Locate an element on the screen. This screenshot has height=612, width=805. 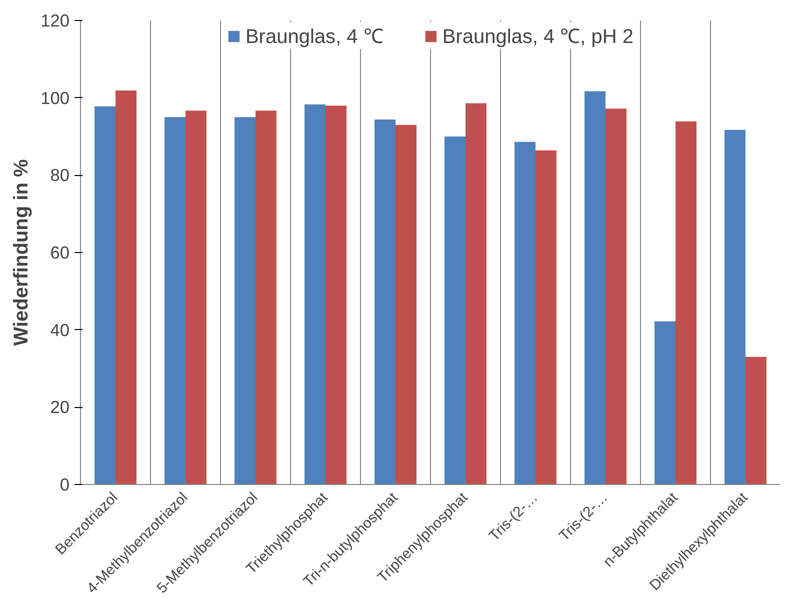
legend-label: Braunglas, 4 ℃, pH 2 is located at coordinates (538, 37).